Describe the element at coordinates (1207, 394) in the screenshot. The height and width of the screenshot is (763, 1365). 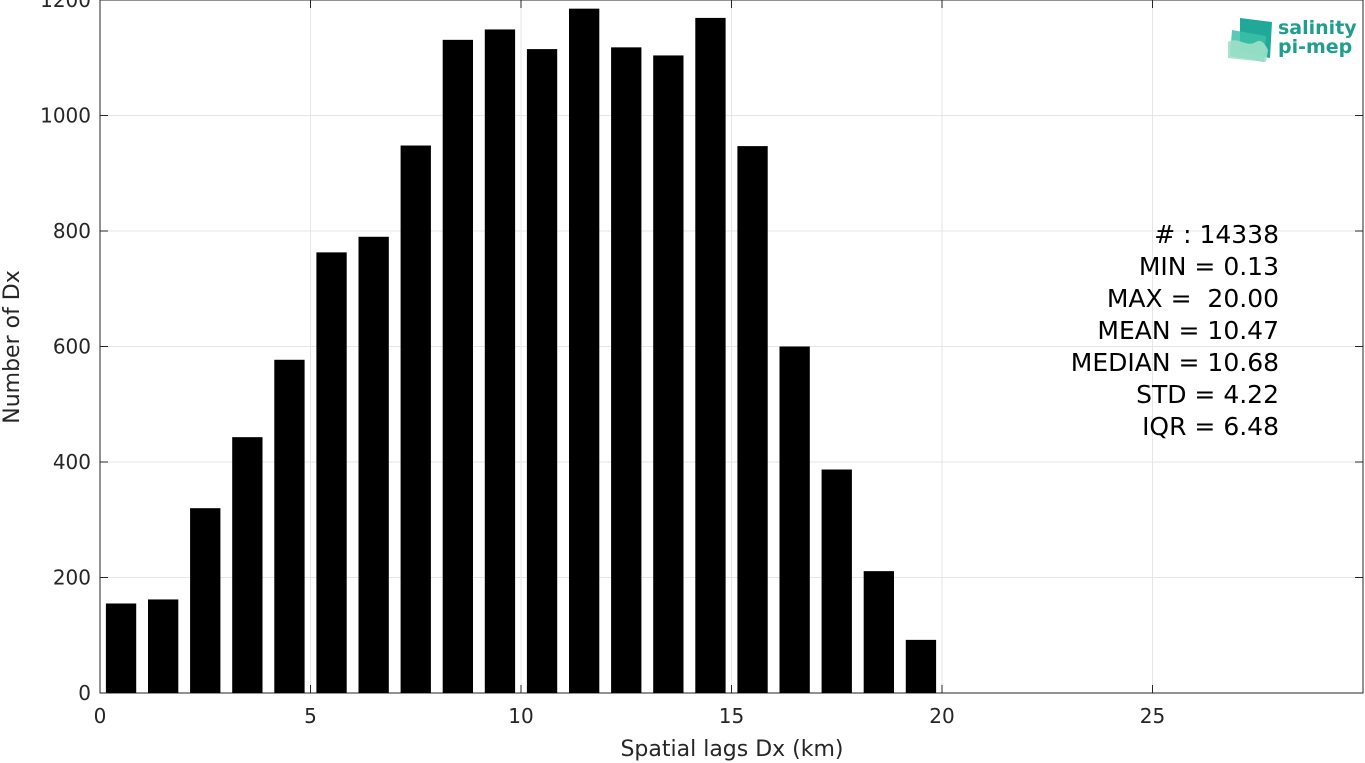
I see `stat-line: STD = 4.22` at that location.